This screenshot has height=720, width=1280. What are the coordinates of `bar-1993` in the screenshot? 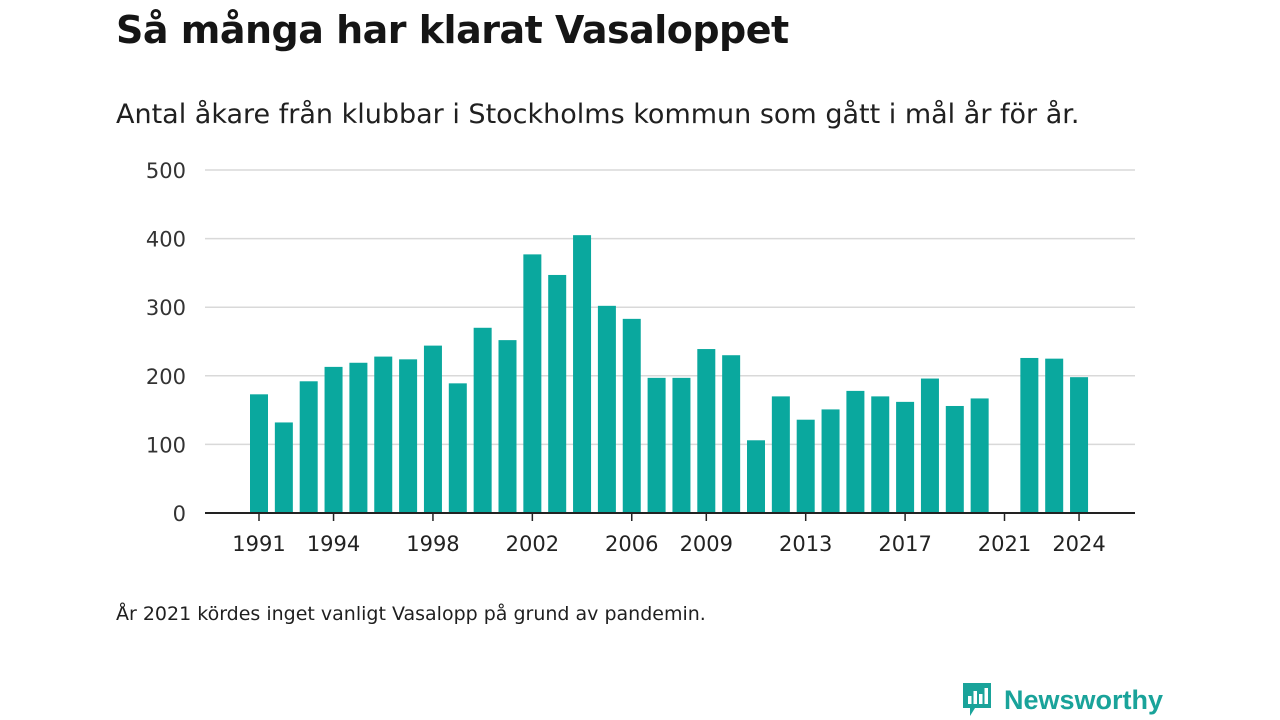 It's located at (308, 447).